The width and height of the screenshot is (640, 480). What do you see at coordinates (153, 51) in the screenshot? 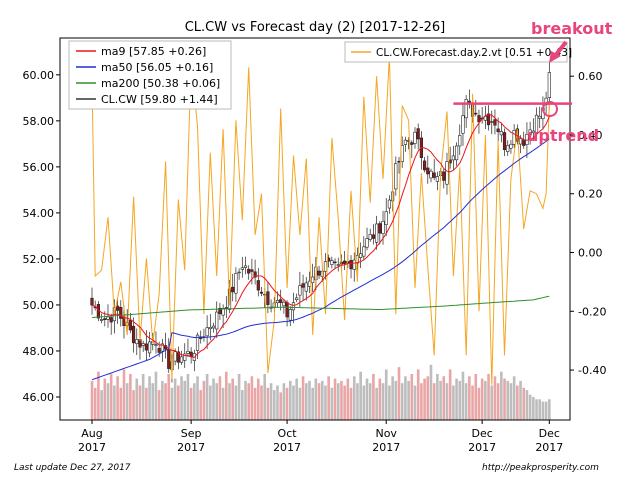
I see `legend-left-label: ma9 [57.85 +0.26]` at bounding box center [153, 51].